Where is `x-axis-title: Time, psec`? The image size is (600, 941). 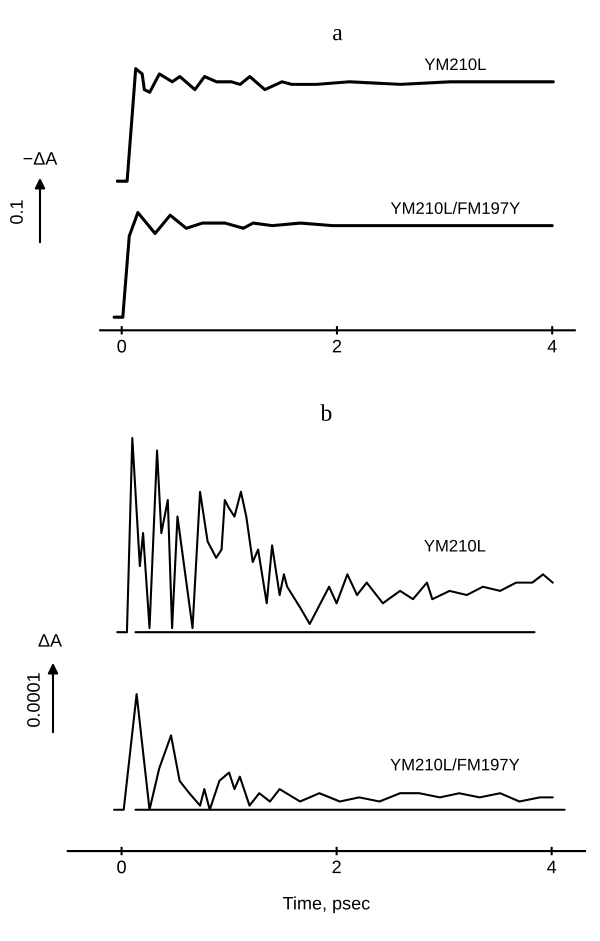
x-axis-title: Time, psec is located at coordinates (326, 905).